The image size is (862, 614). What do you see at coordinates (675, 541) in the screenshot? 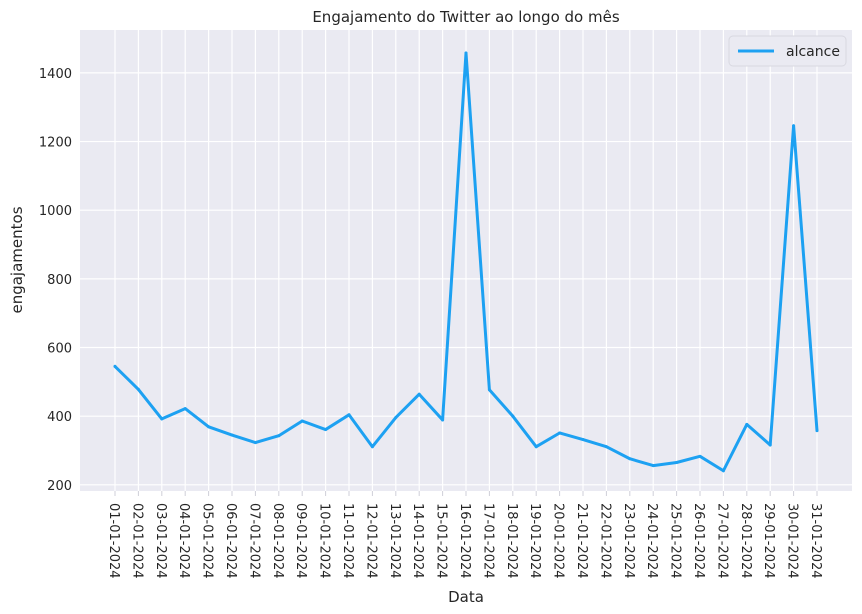
I see `x-tick-label: 25-01-2024` at bounding box center [675, 541].